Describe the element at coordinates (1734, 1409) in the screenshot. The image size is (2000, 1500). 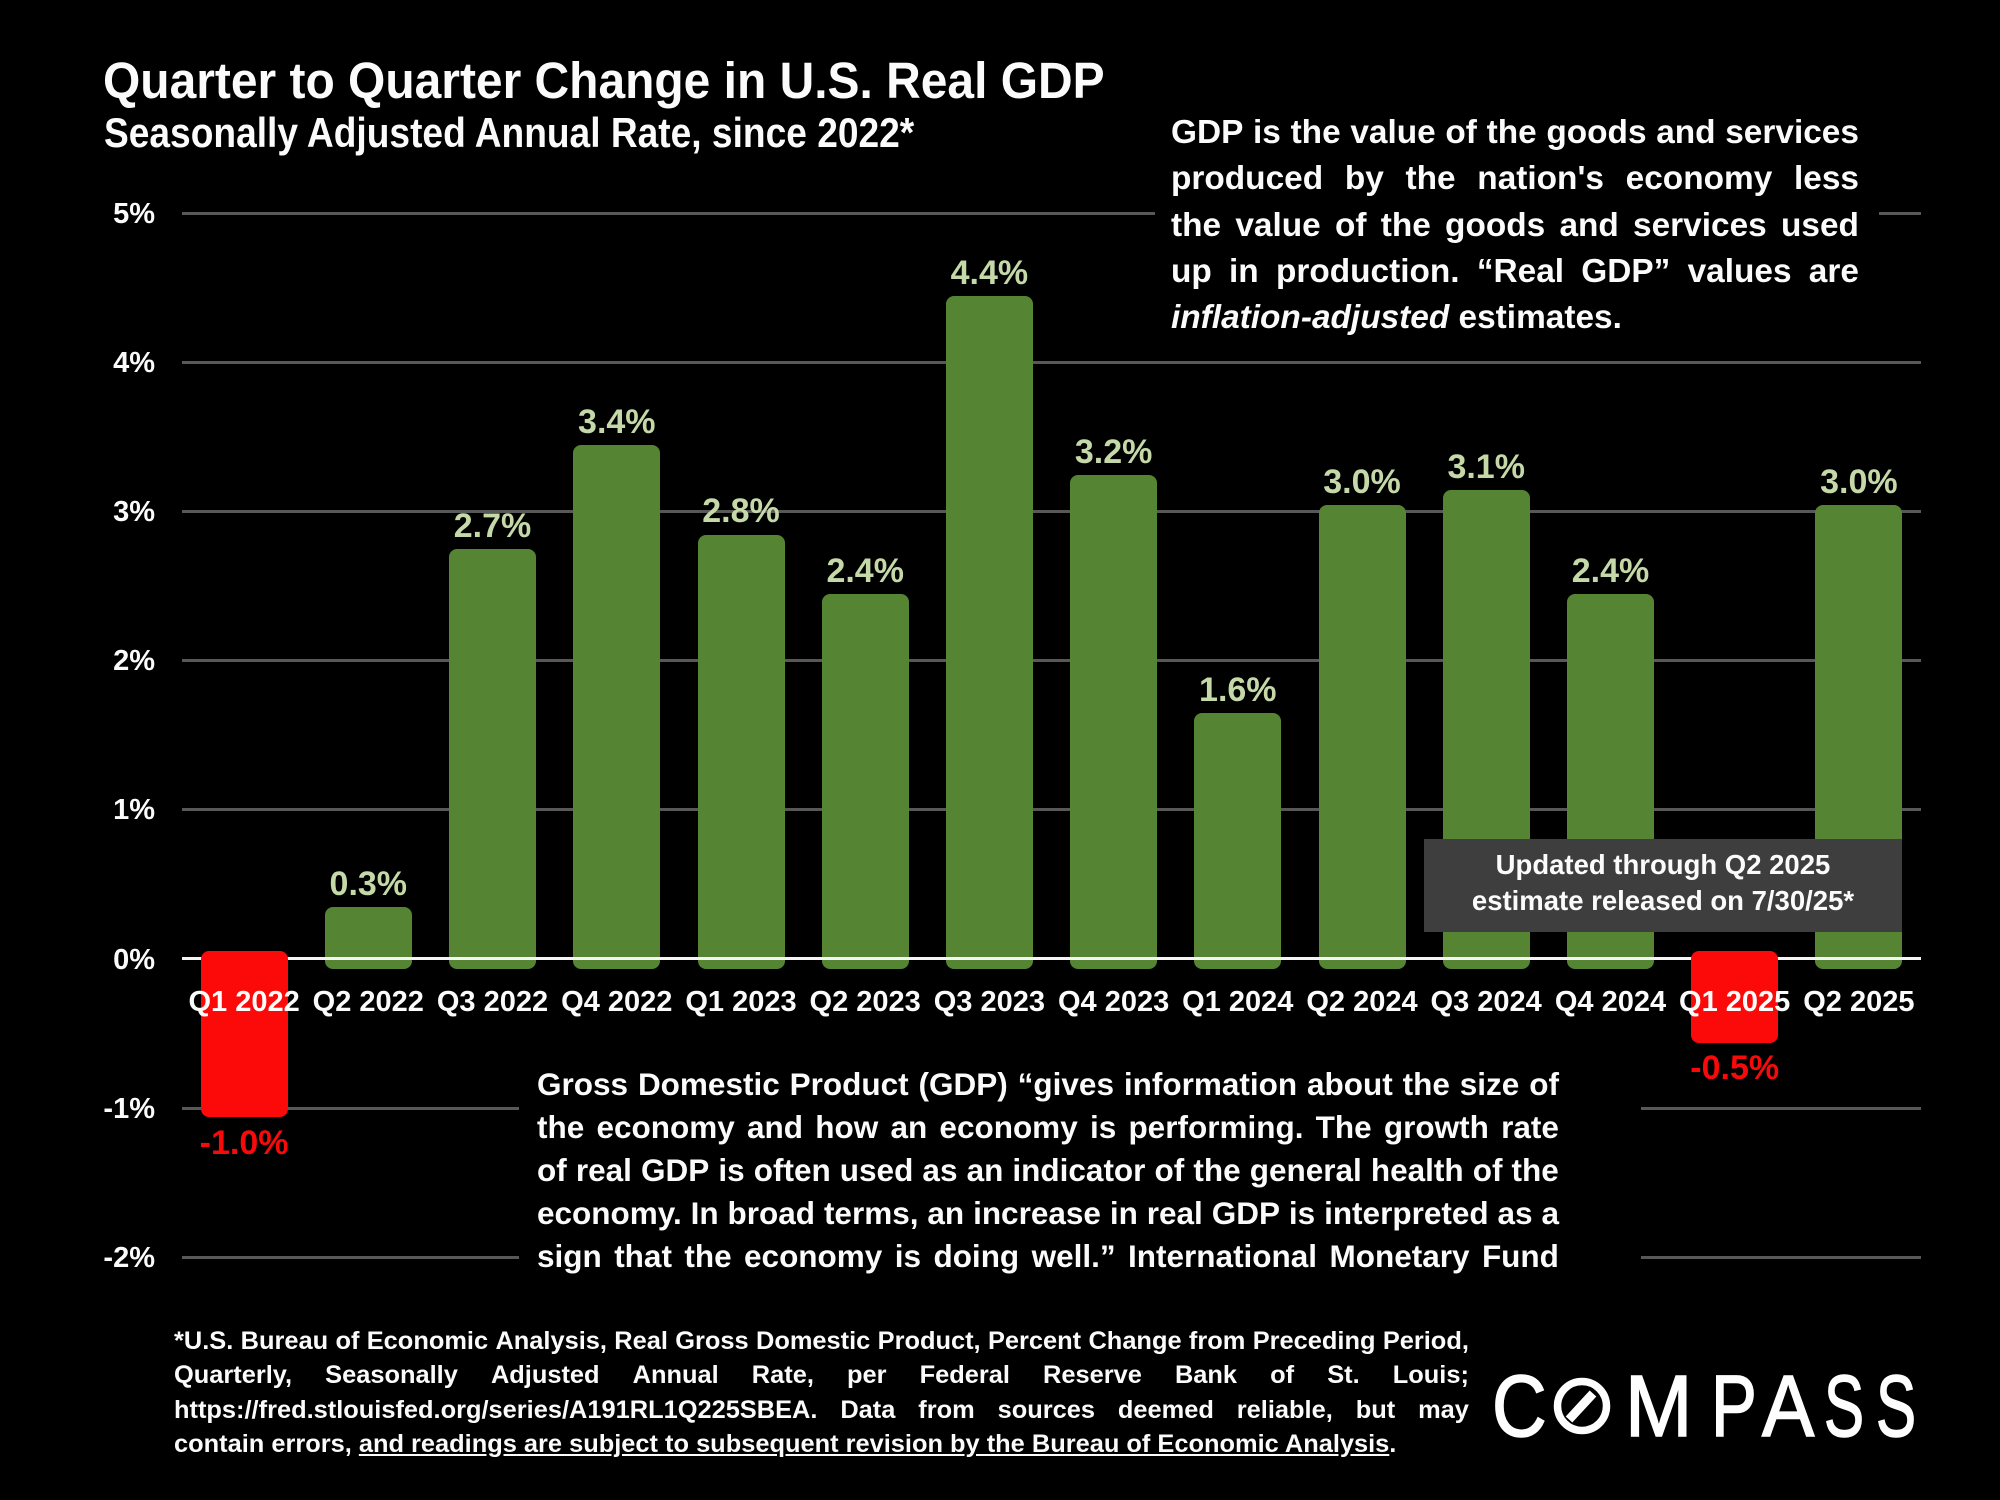
I see `svg-text: P` at that location.